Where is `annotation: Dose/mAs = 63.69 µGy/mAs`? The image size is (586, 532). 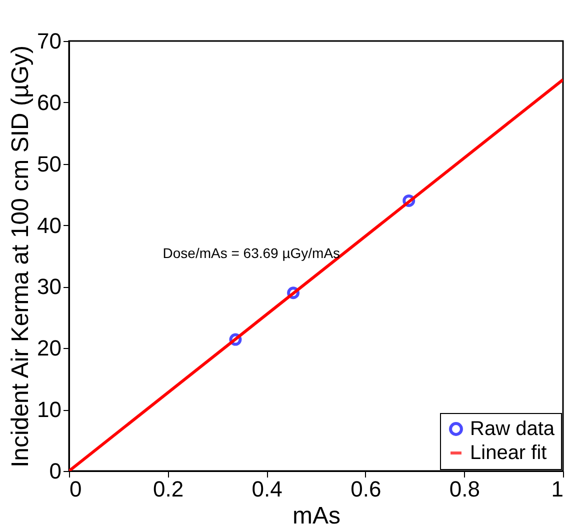 annotation: Dose/mAs = 63.69 µGy/mAs is located at coordinates (251, 252).